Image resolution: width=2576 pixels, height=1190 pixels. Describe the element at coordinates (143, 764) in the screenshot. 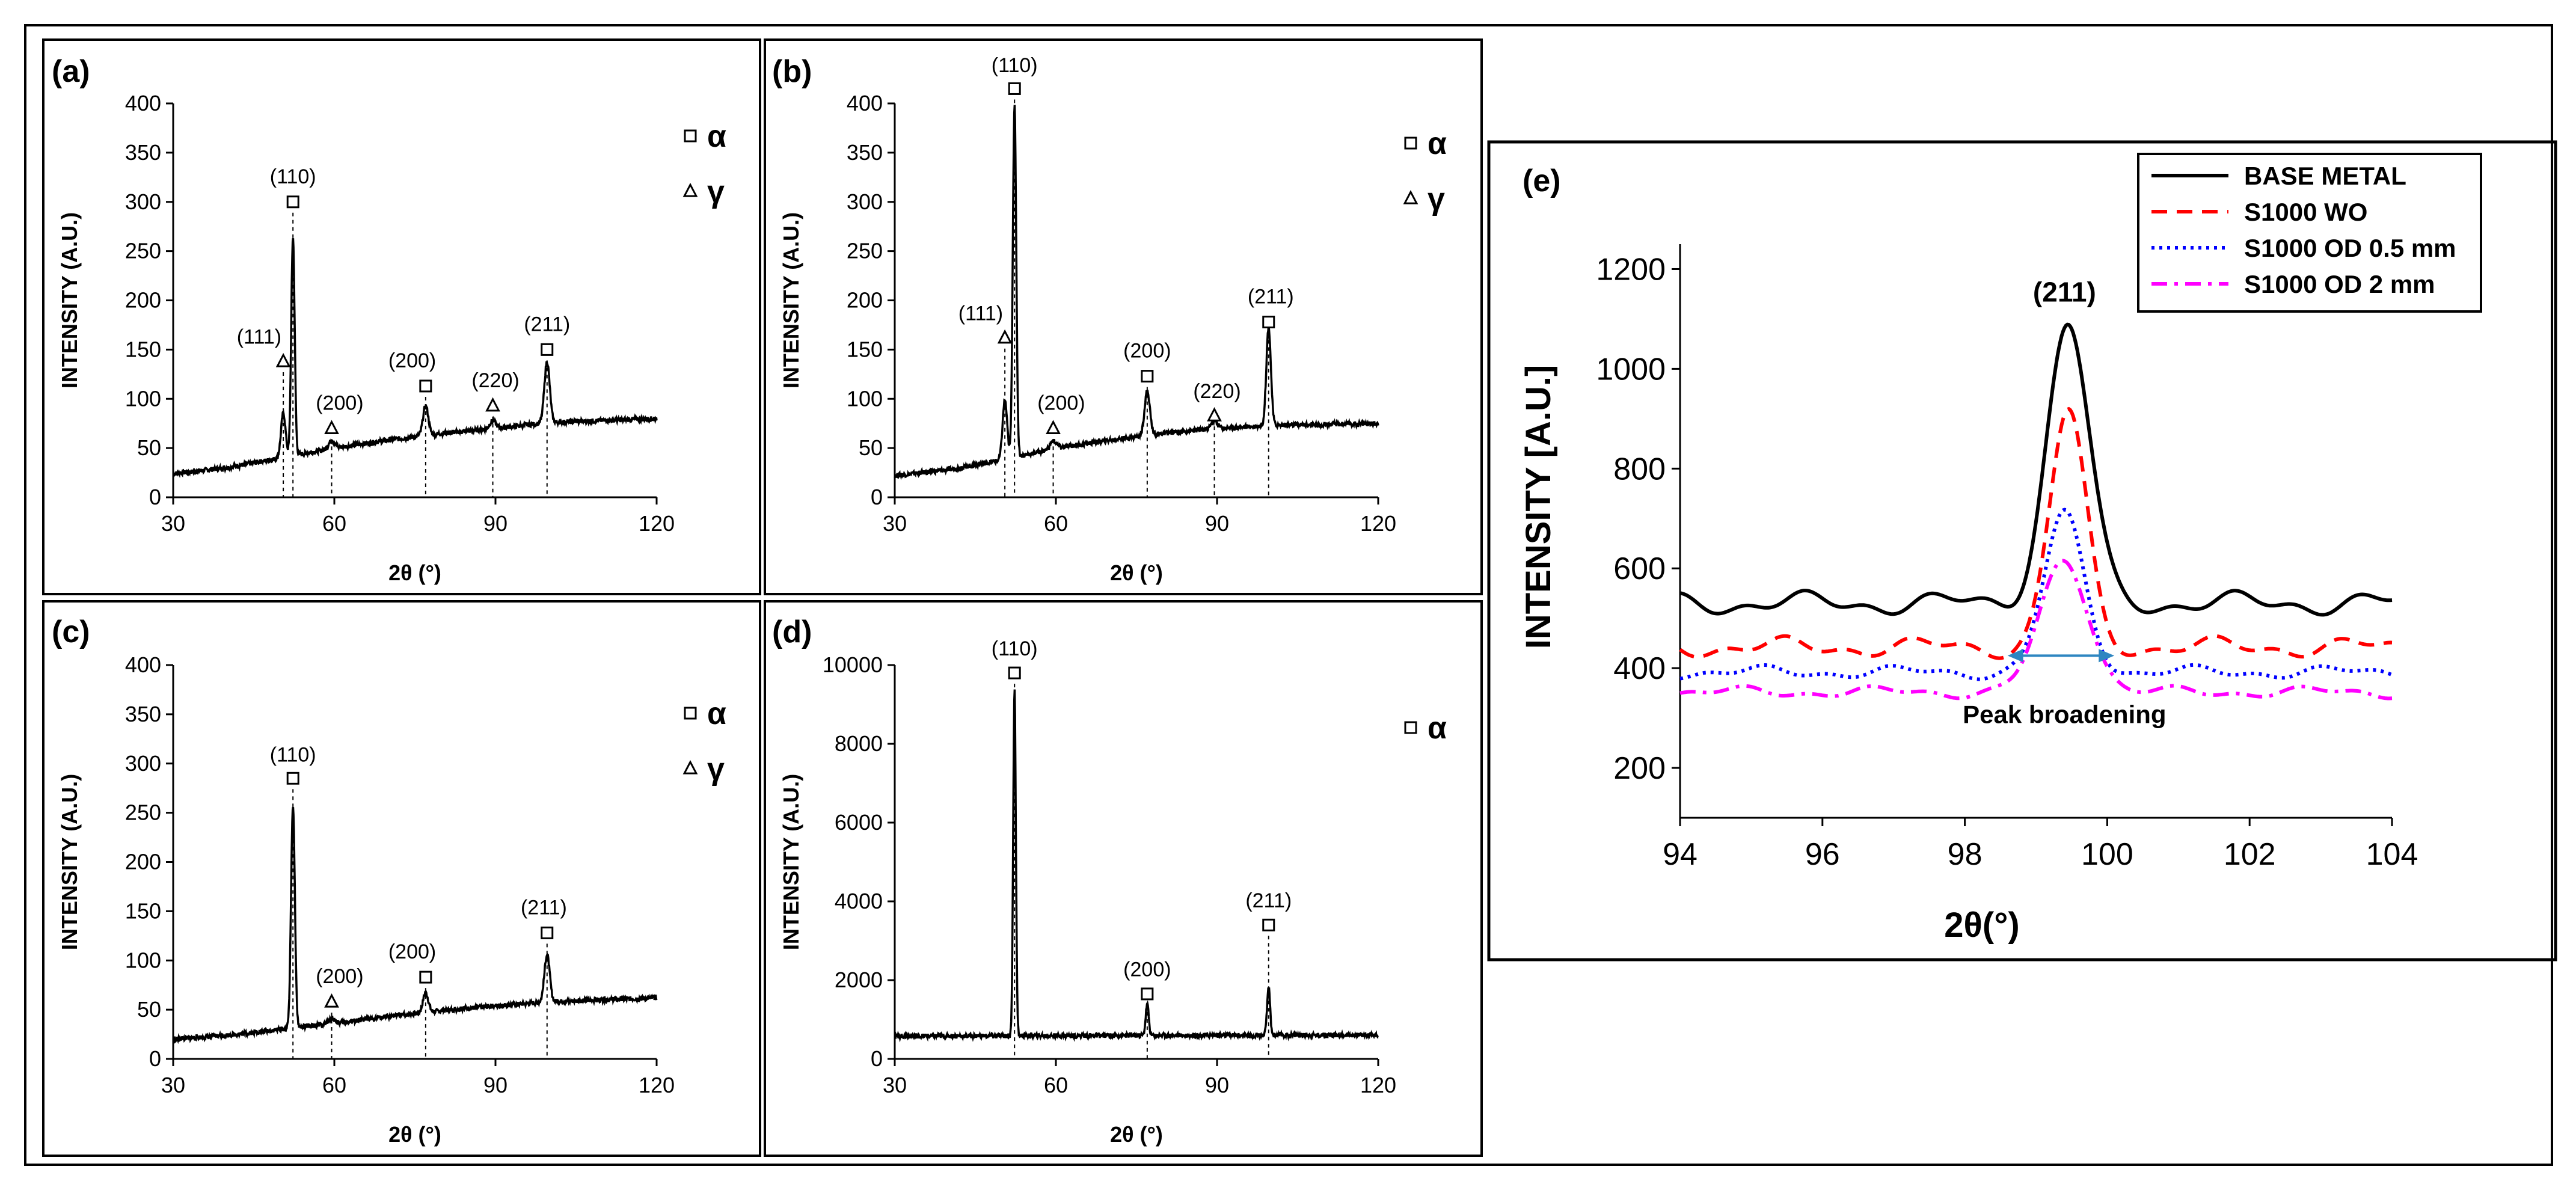

I see `y-tick-label-c: 300` at that location.